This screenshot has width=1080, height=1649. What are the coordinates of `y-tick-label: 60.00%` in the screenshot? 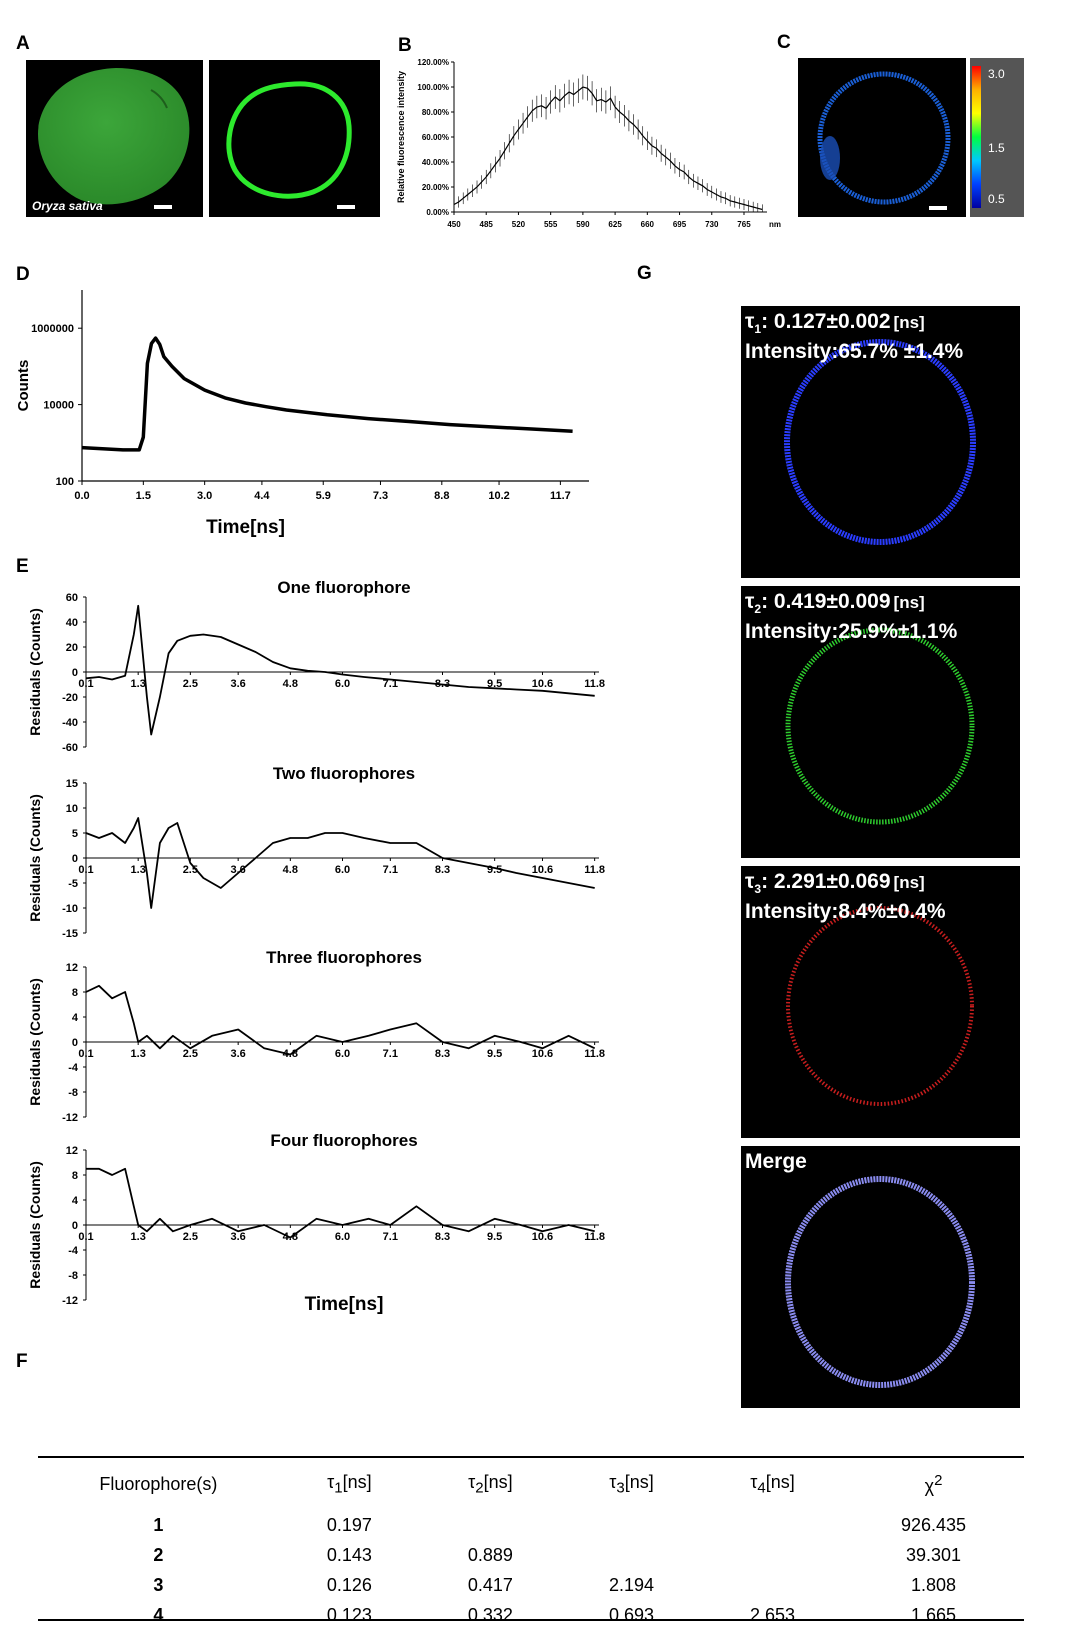 It's located at (435, 137).